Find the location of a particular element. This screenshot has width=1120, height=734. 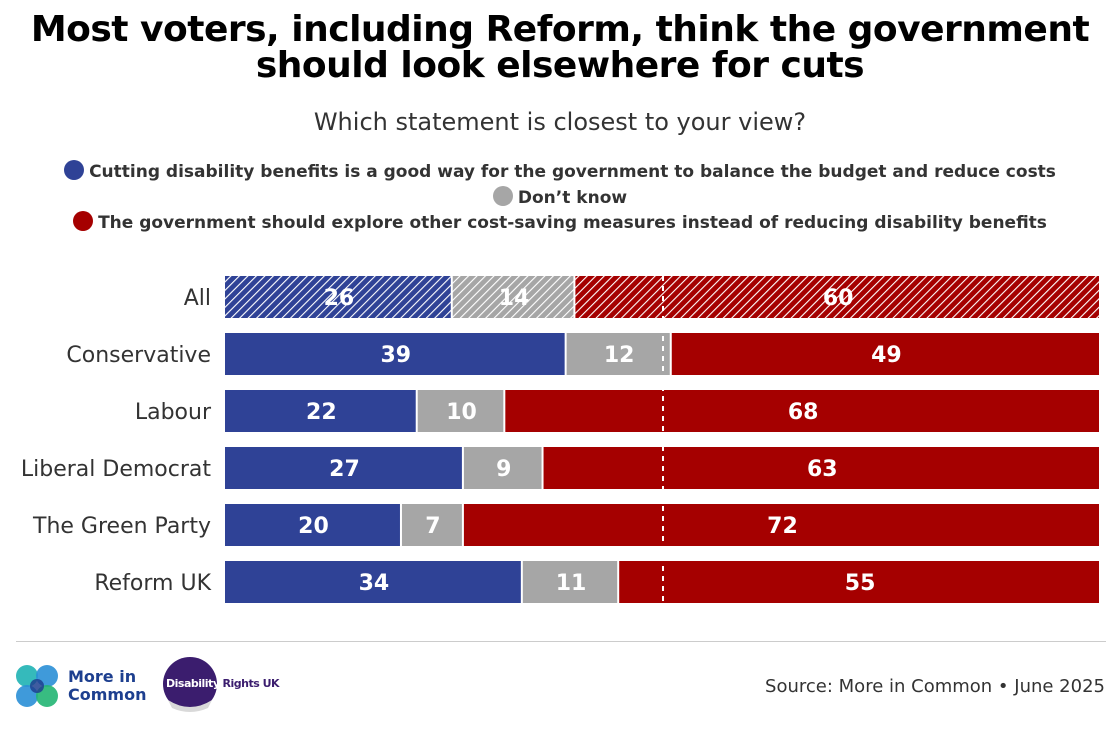

bar-value-liberal-democrat-cut: 27 is located at coordinates (344, 469).